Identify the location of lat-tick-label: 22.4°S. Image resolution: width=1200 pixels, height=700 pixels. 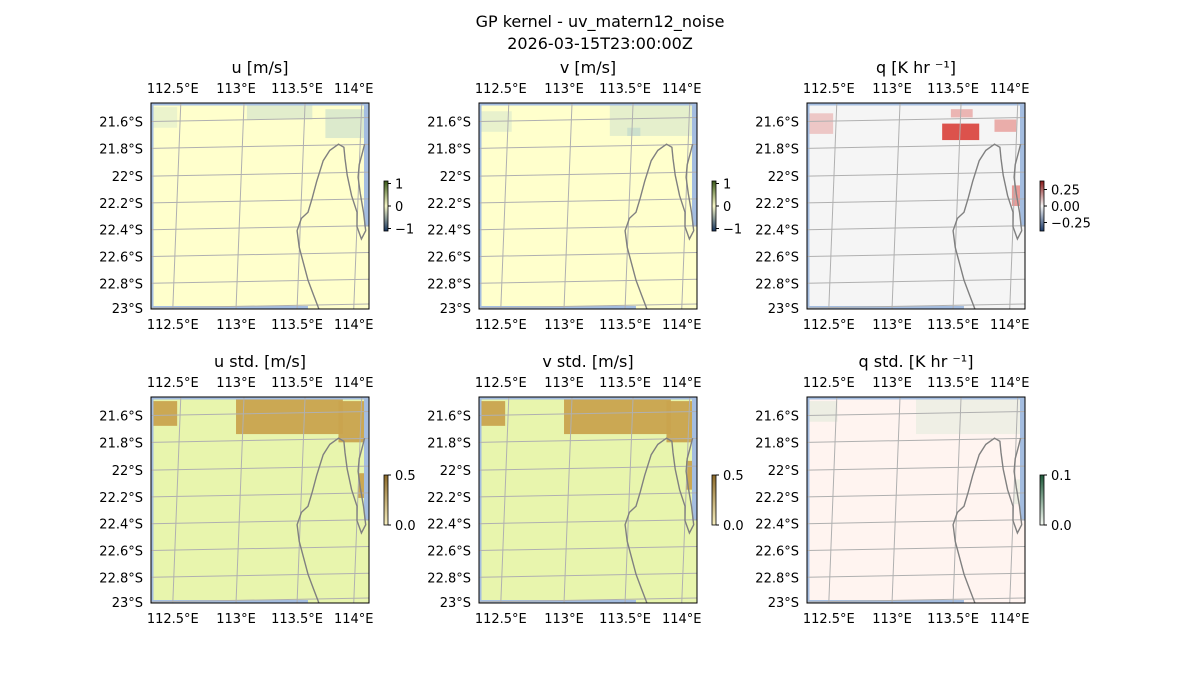
(121, 231).